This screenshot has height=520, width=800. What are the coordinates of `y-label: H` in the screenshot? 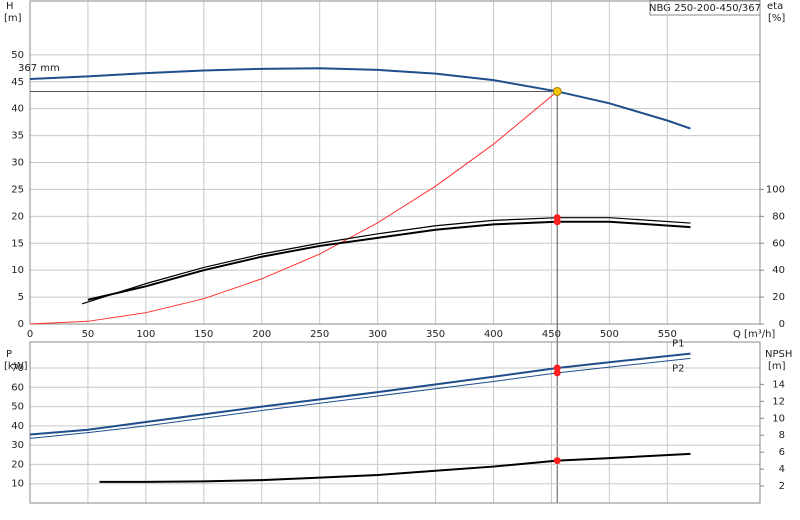 It's located at (10, 6).